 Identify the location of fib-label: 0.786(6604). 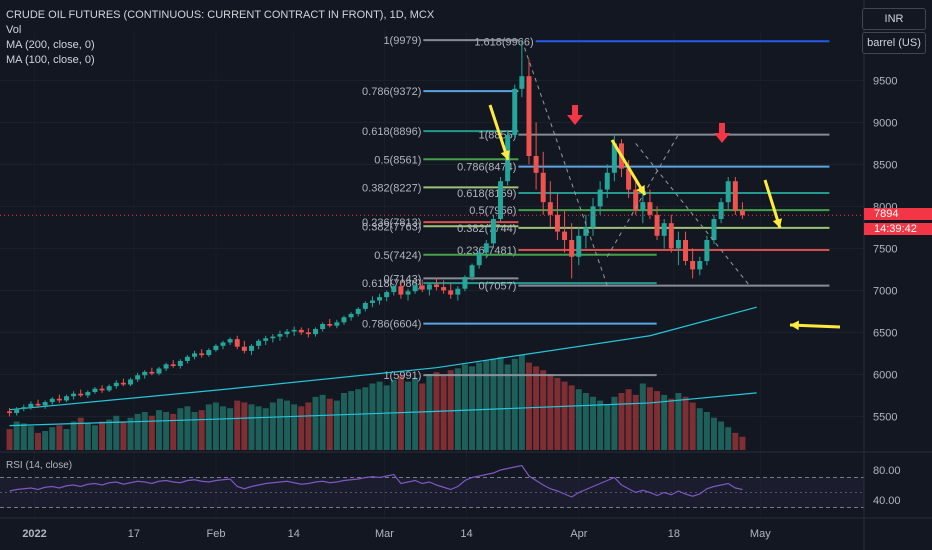
(391, 325).